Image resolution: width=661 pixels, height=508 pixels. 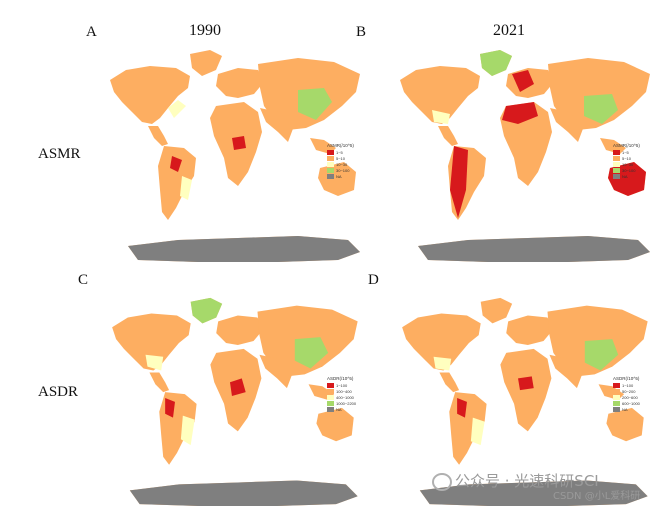 I want to click on legend-c-label: 100~400, so click(x=344, y=391).